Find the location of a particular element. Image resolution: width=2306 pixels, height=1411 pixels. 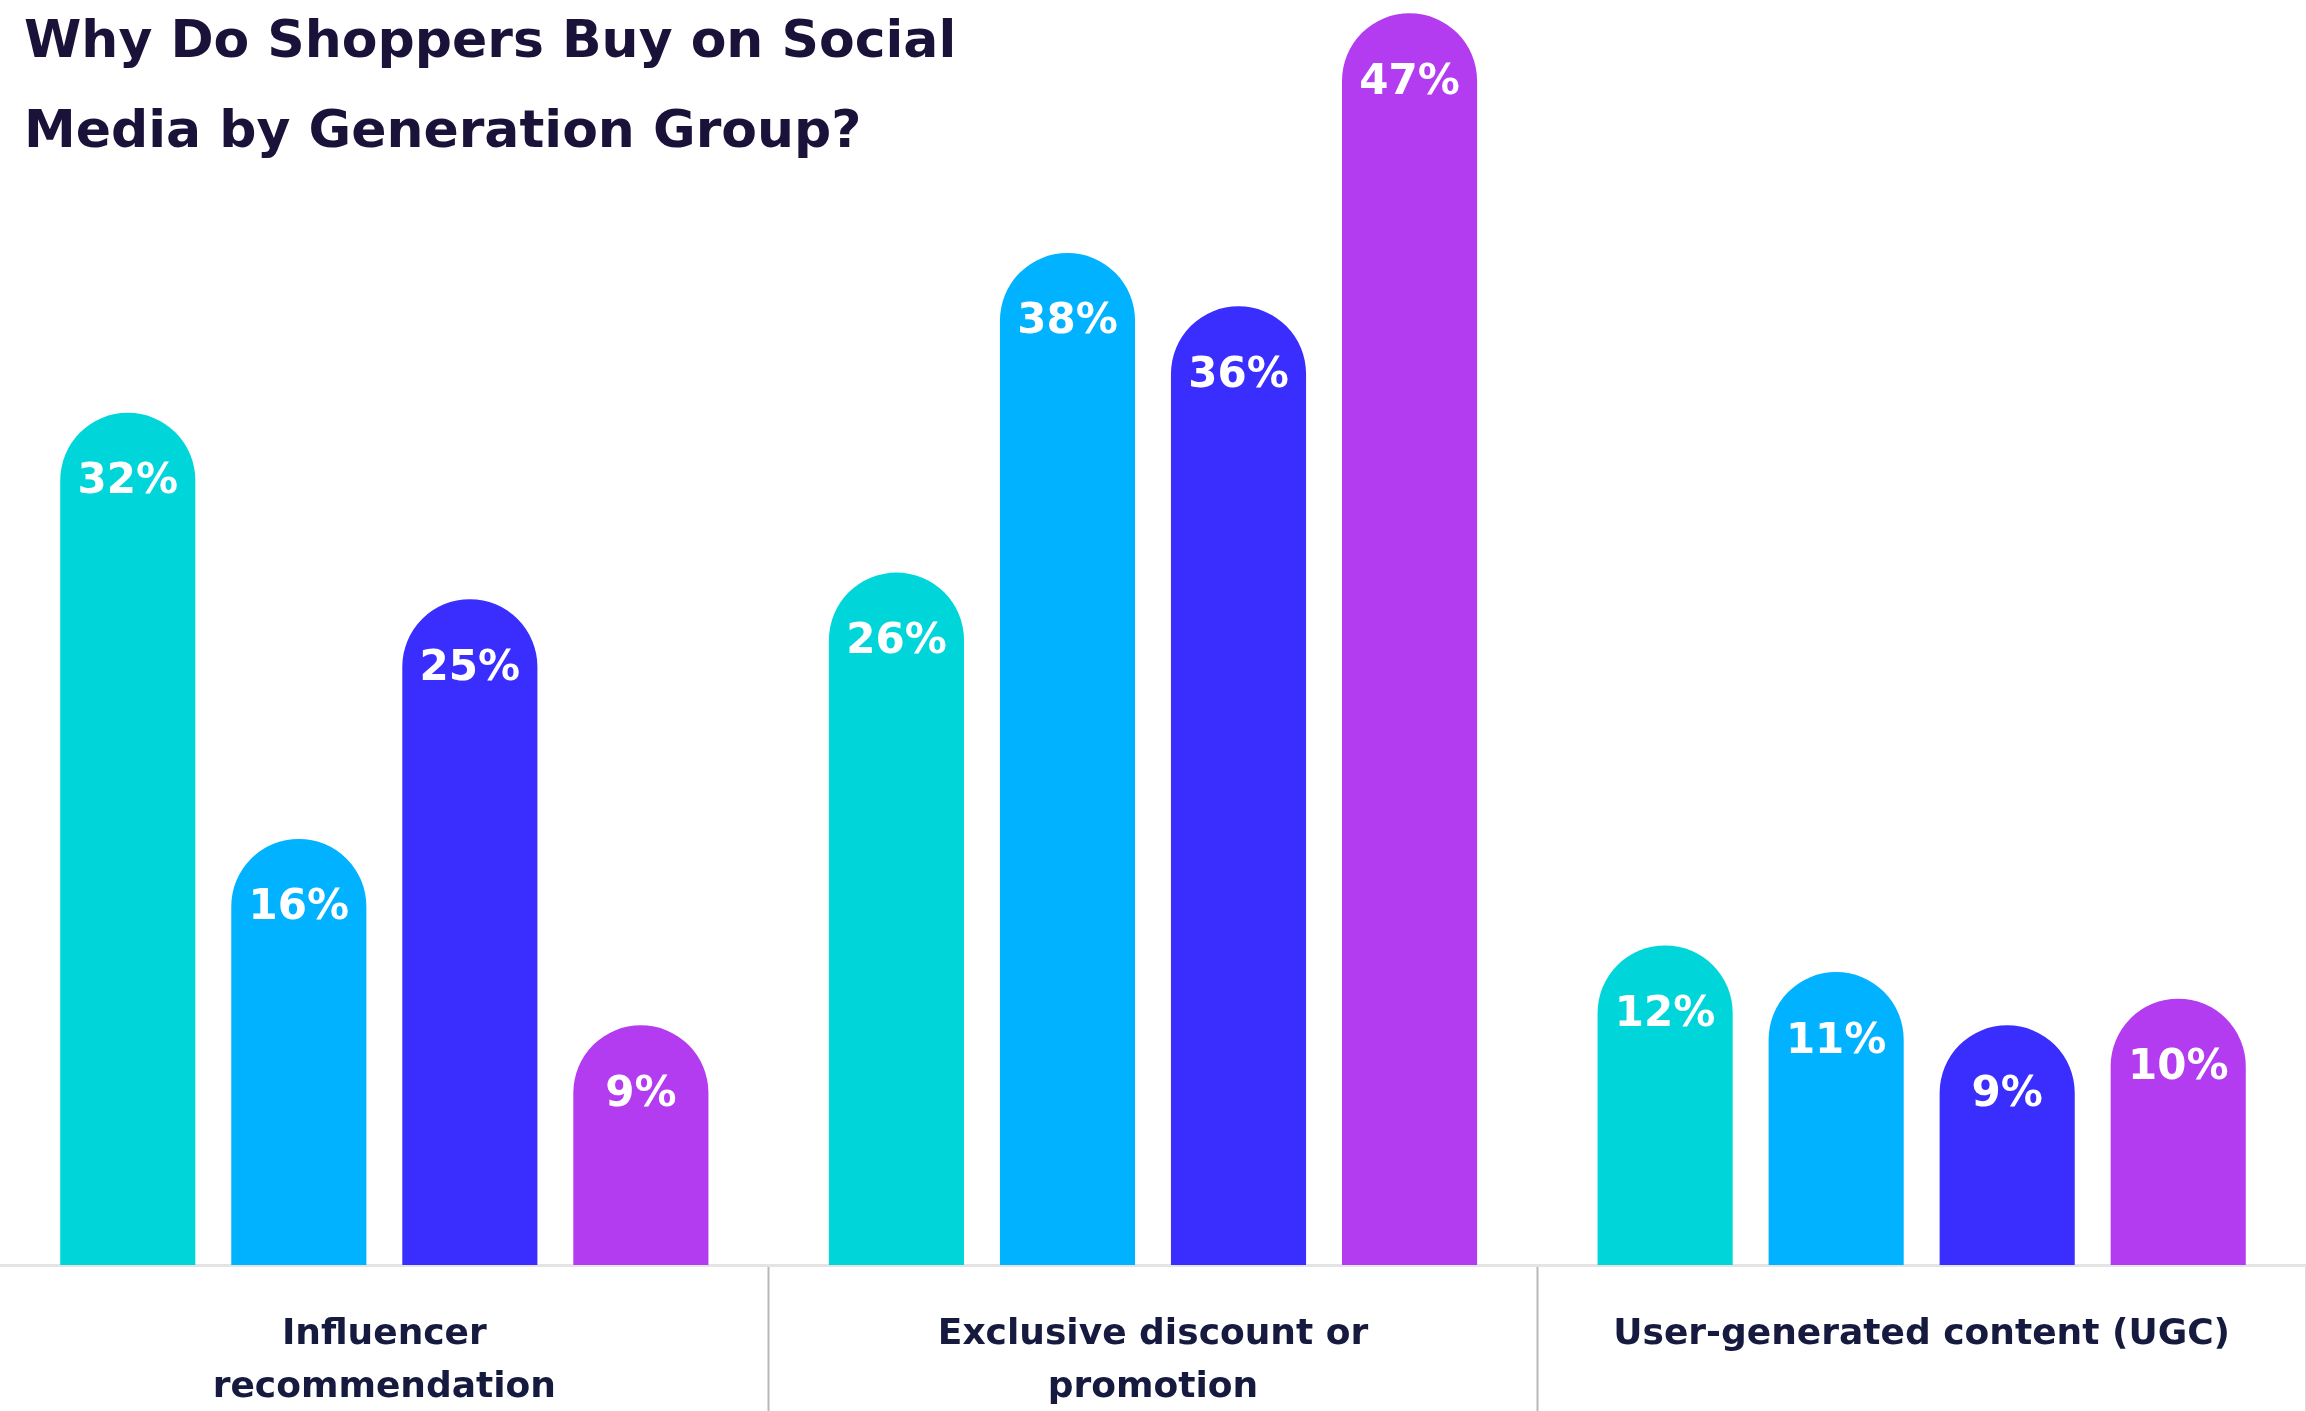

data-label: 12% is located at coordinates (1665, 1011).